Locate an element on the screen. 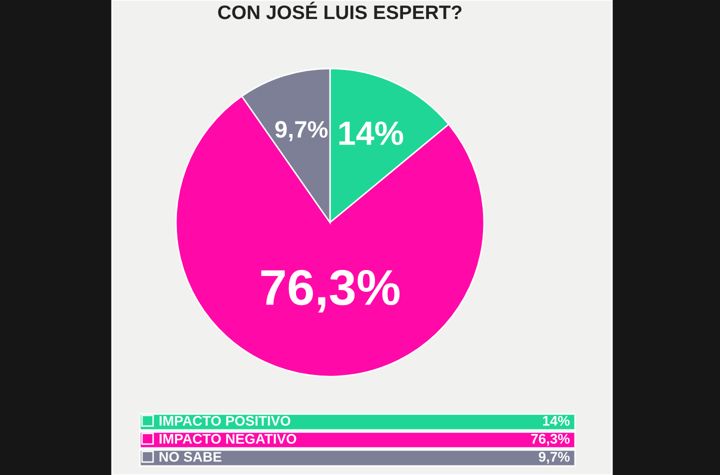  chart-title: CON JOSÉ LUIS ESPERT? is located at coordinates (340, 11).